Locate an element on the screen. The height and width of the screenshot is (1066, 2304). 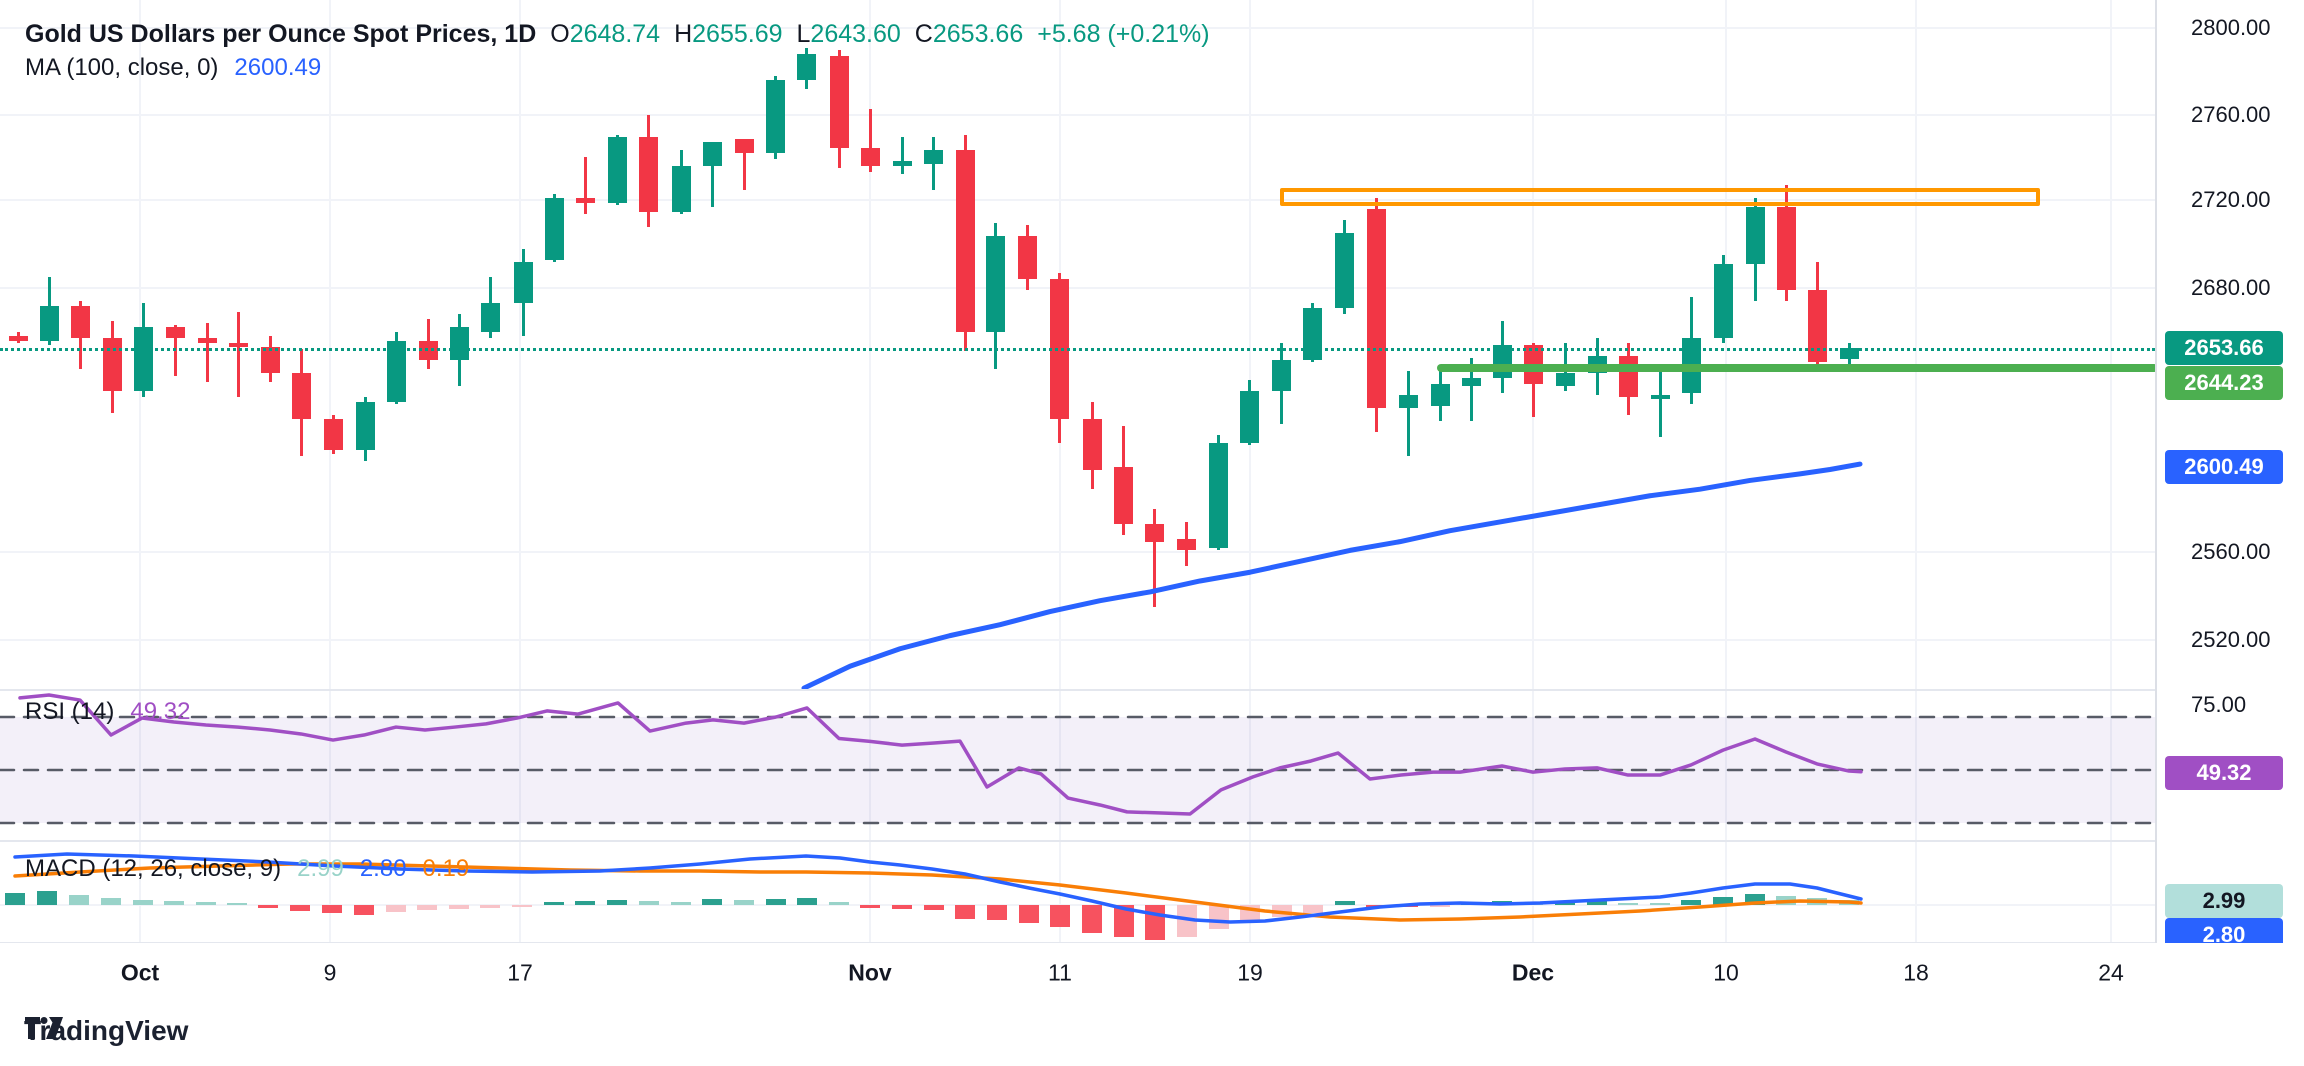
rsi-pane is located at coordinates (1077, 765).